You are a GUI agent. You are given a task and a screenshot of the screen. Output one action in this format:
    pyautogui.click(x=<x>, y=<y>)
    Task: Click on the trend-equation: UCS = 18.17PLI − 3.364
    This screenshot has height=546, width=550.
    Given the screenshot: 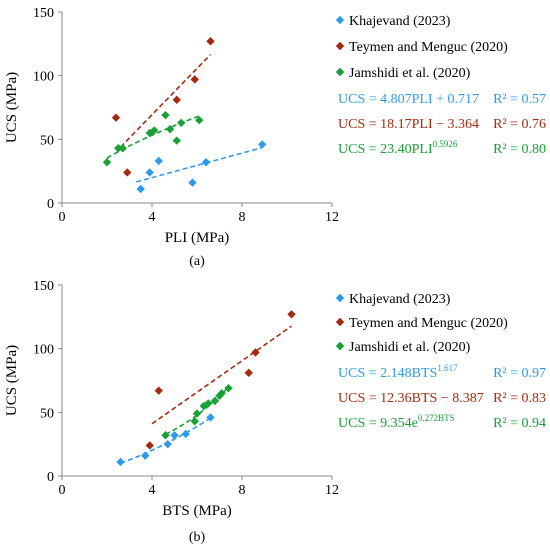 What is the action you would take?
    pyautogui.click(x=408, y=124)
    